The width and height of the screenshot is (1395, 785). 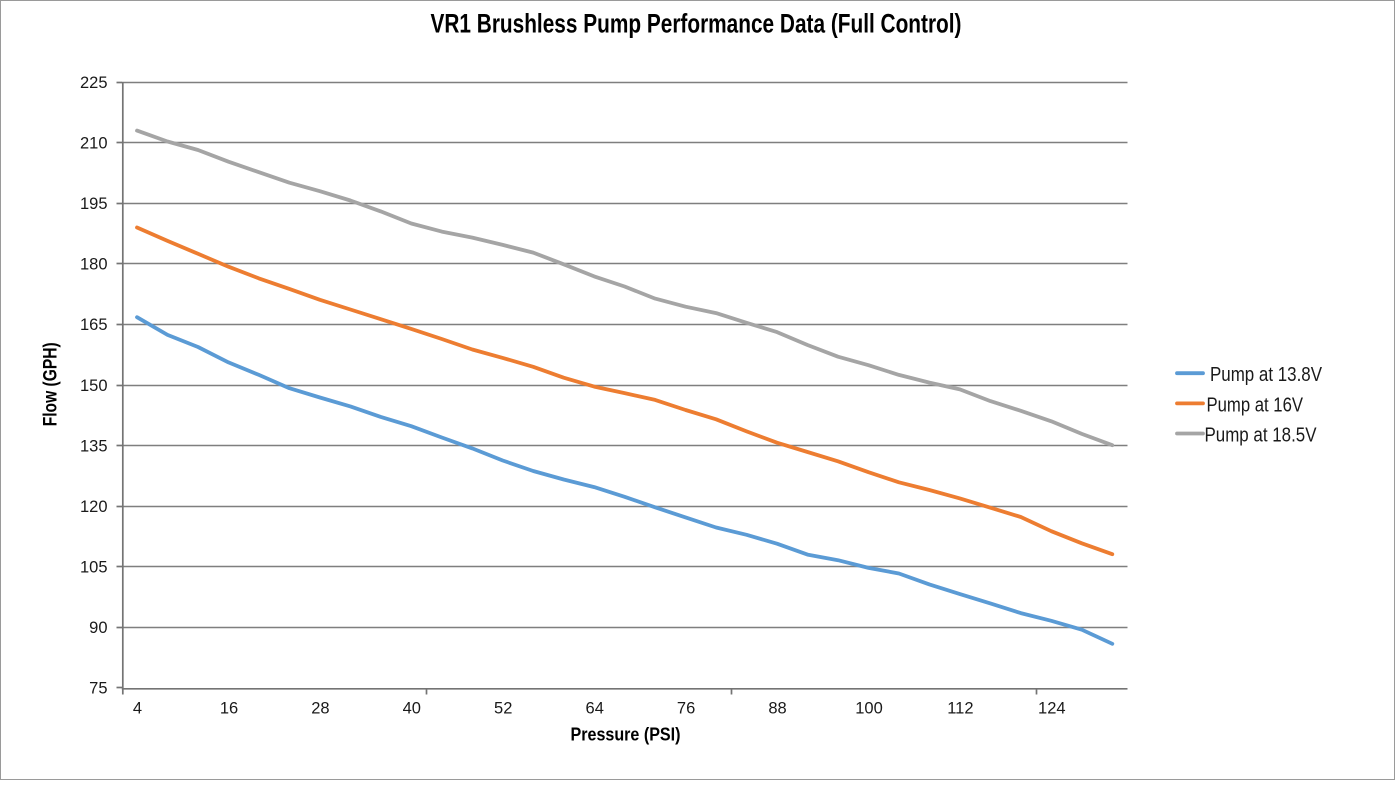 I want to click on svg-text: 135, so click(x=94, y=446).